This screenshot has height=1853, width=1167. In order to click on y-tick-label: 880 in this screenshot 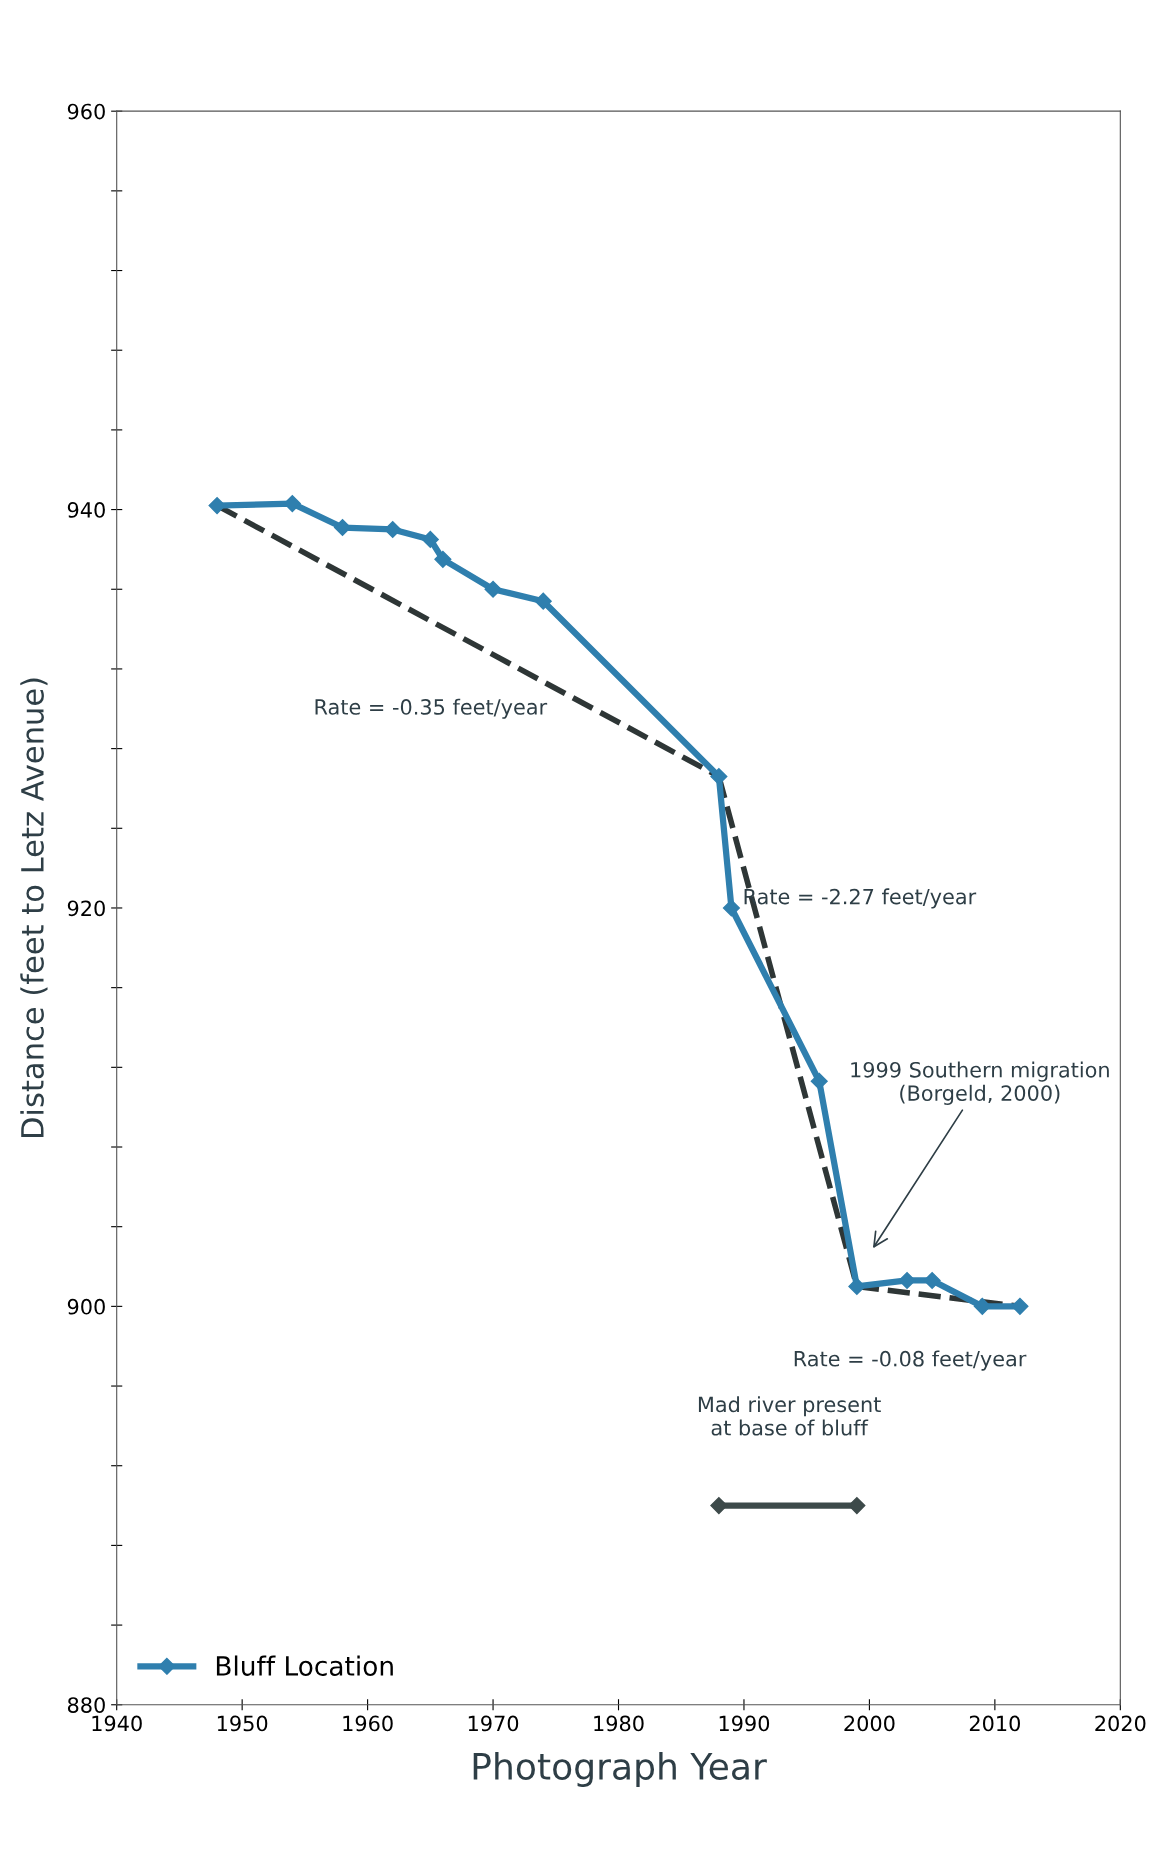, I will do `click(86, 1705)`.